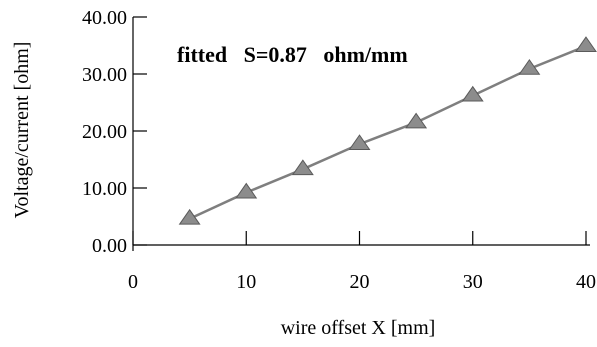  Describe the element at coordinates (109, 246) in the screenshot. I see `y-tick-label: 0.00` at that location.